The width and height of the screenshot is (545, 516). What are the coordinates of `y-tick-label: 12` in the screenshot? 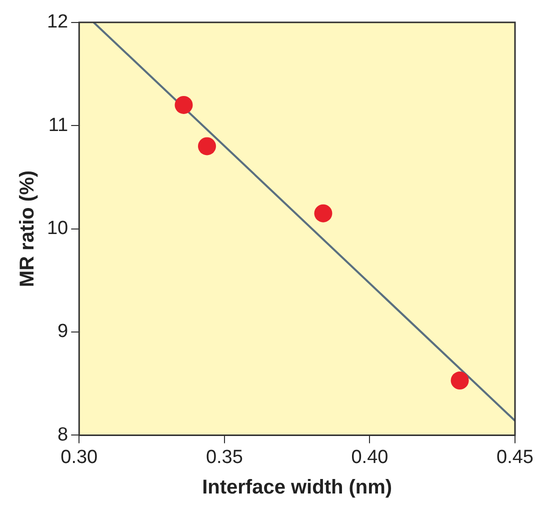 It's located at (57, 22).